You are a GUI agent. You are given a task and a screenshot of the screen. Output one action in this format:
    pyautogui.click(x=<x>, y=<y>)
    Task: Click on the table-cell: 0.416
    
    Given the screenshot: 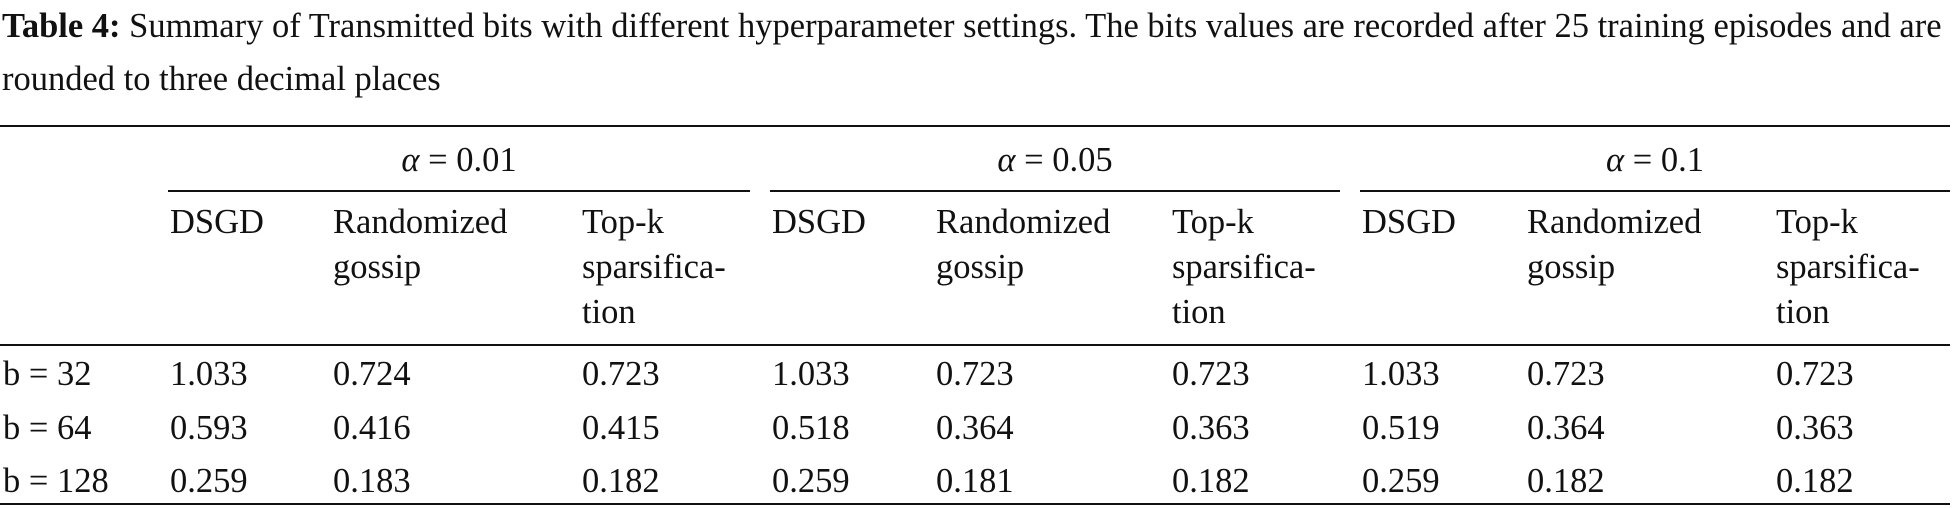 What is the action you would take?
    pyautogui.click(x=372, y=428)
    